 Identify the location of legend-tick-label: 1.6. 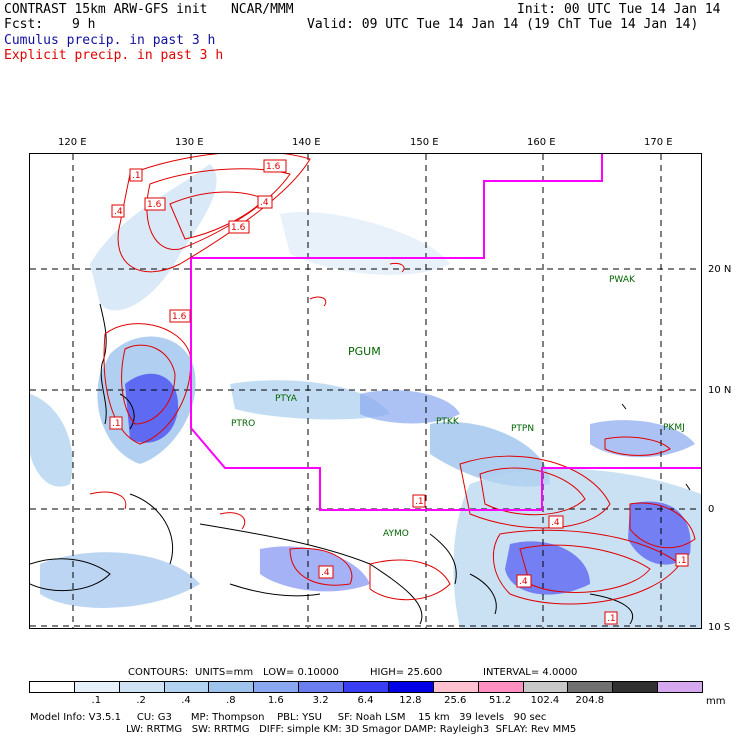
(275, 700).